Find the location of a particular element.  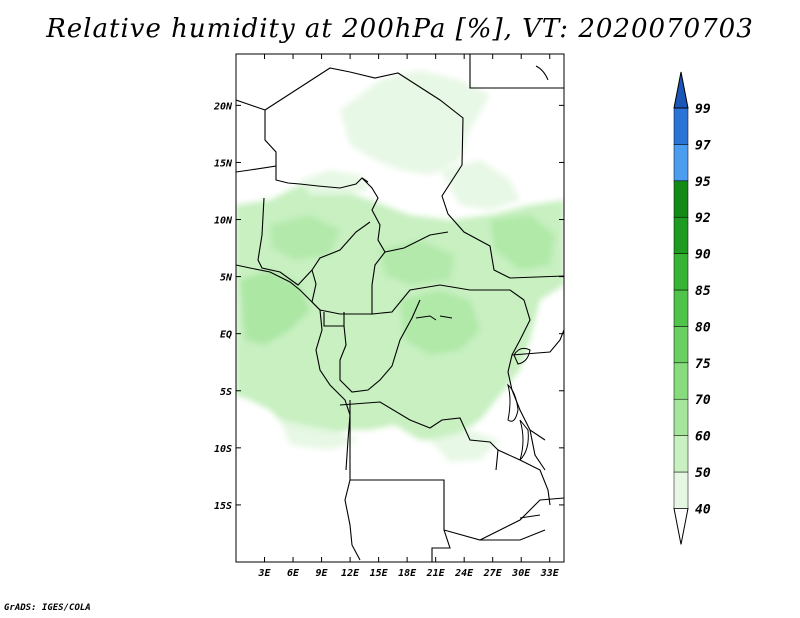

x-tick-label: 21E is located at coordinates (436, 573).